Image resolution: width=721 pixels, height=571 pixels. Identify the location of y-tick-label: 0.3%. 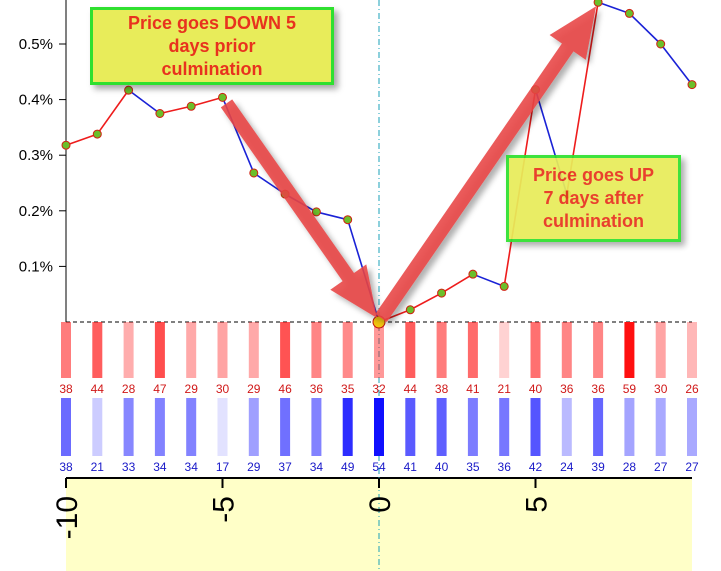
(36, 155).